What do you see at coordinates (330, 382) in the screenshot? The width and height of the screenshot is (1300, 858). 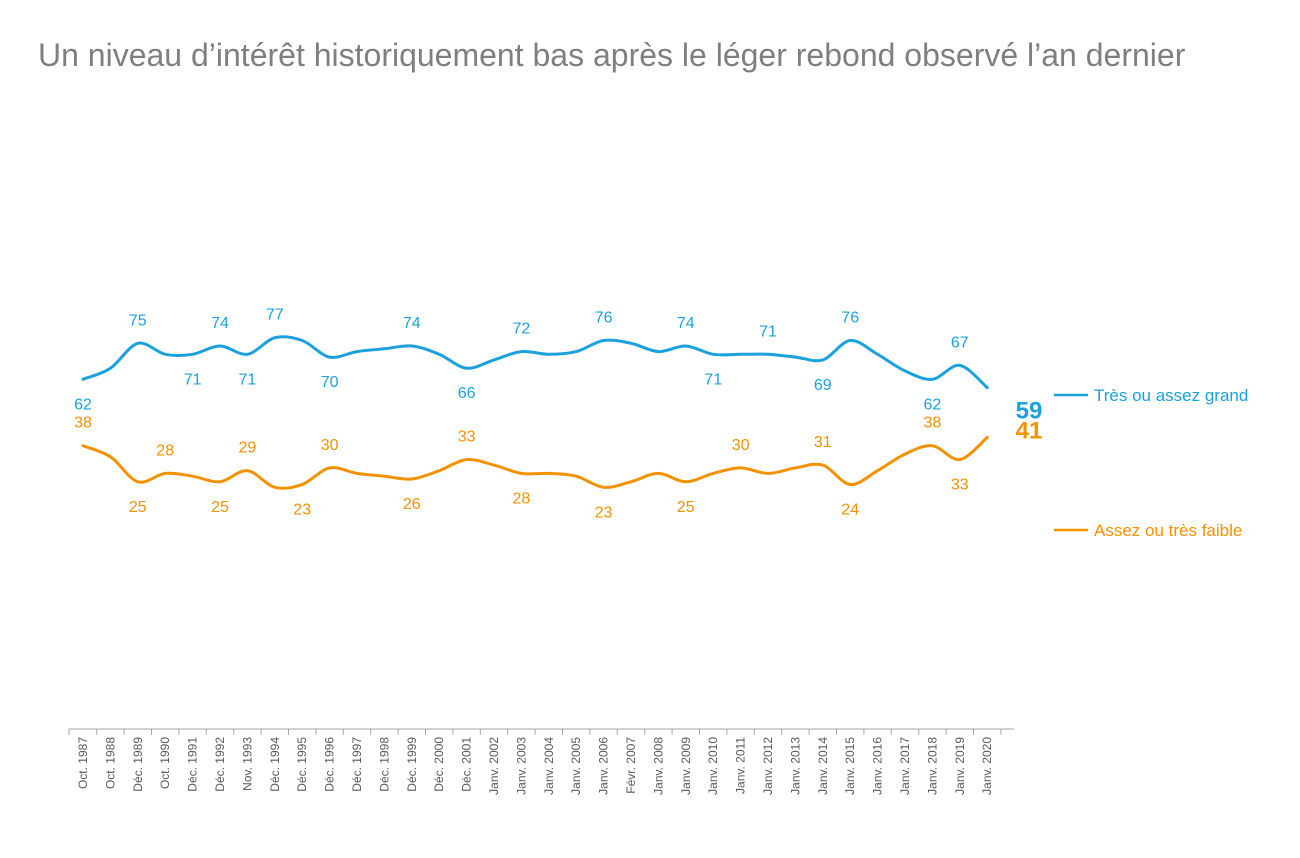 I see `data-label: 70` at bounding box center [330, 382].